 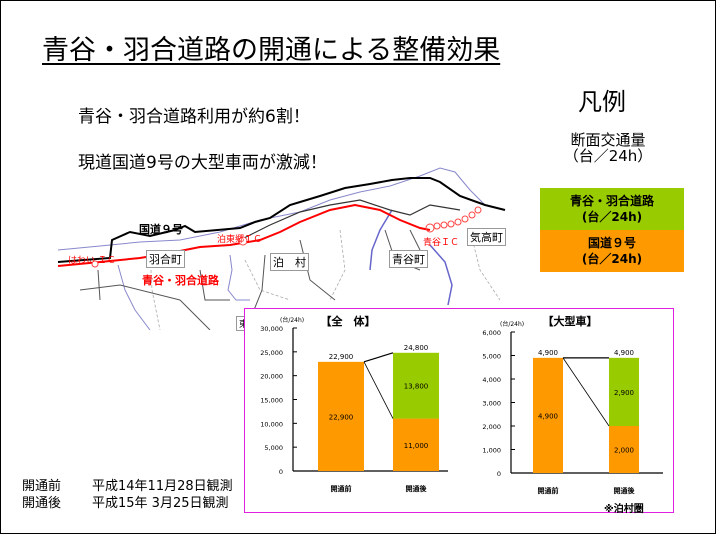 I want to click on observation-date: 平成14年11月28日観測, so click(x=162, y=486).